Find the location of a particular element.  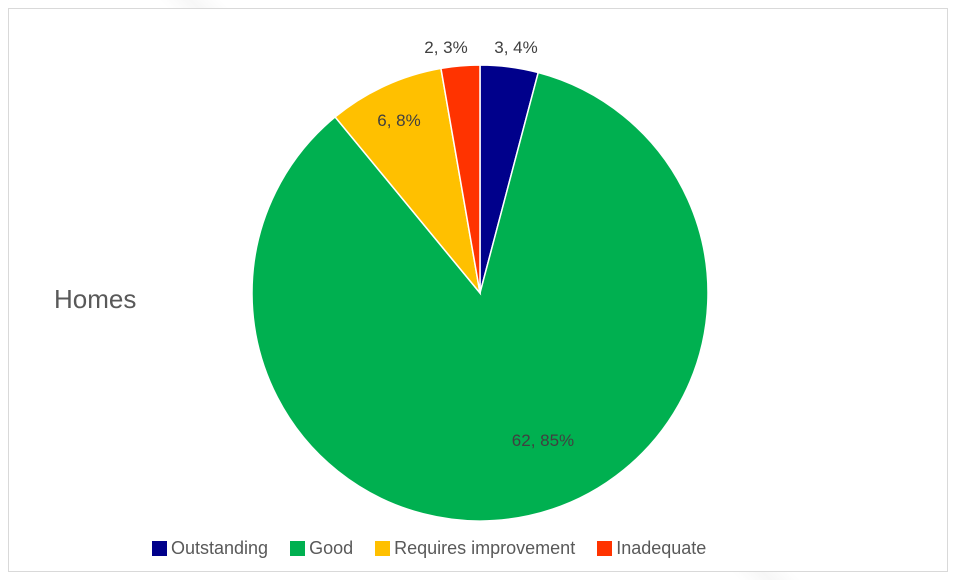

data-label-good: 62, 85% is located at coordinates (543, 440).